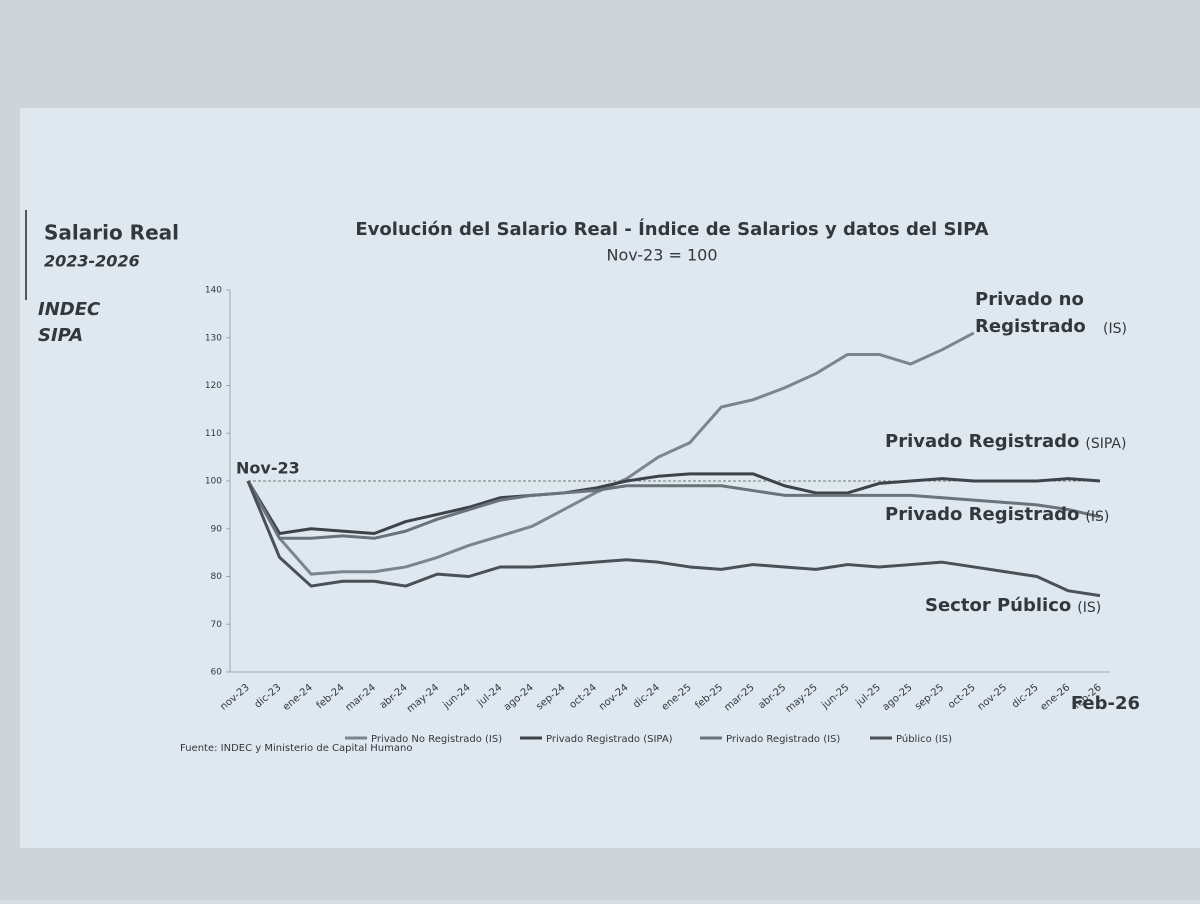 Image resolution: width=1200 pixels, height=904 pixels. I want to click on y-tick-label: 90, so click(217, 529).